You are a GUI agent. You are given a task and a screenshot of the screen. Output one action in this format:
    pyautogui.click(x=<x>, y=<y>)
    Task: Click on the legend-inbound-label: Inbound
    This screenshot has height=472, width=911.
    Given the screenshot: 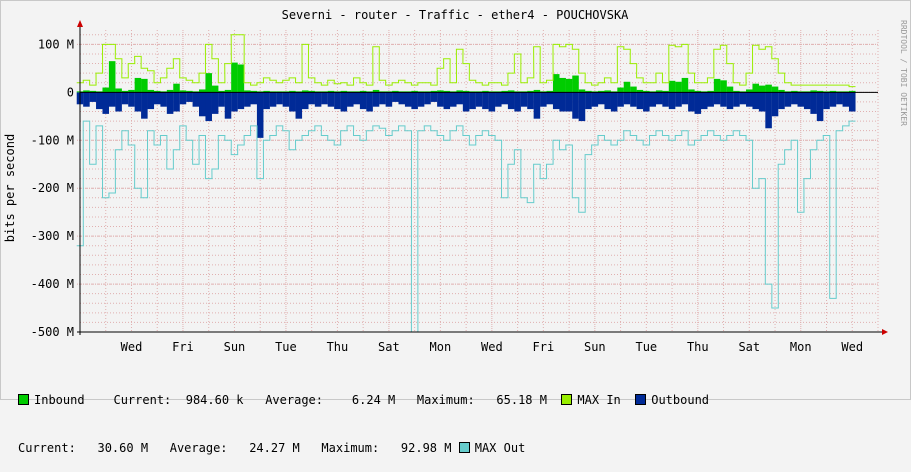 What is the action you would take?
    pyautogui.click(x=59, y=400)
    